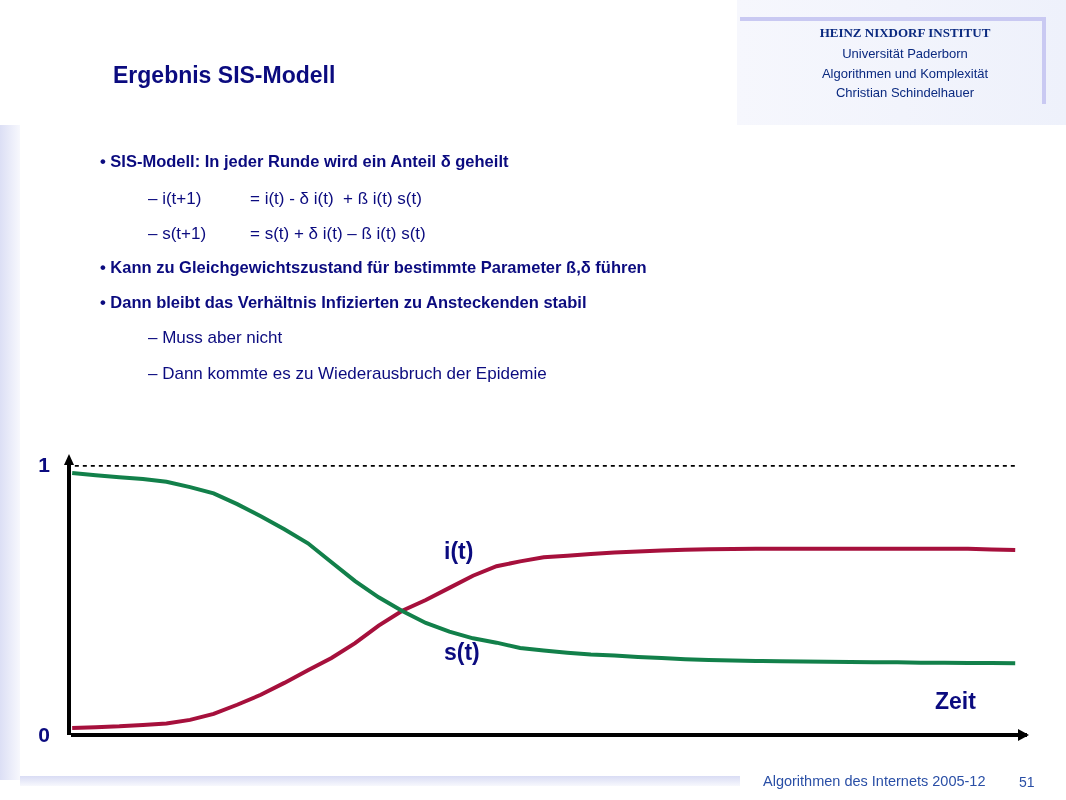 The image size is (1066, 800). I want to click on text: • SIS-Modell: In jeder Runde wird ein Anteil δ geheilt, so click(304, 161).